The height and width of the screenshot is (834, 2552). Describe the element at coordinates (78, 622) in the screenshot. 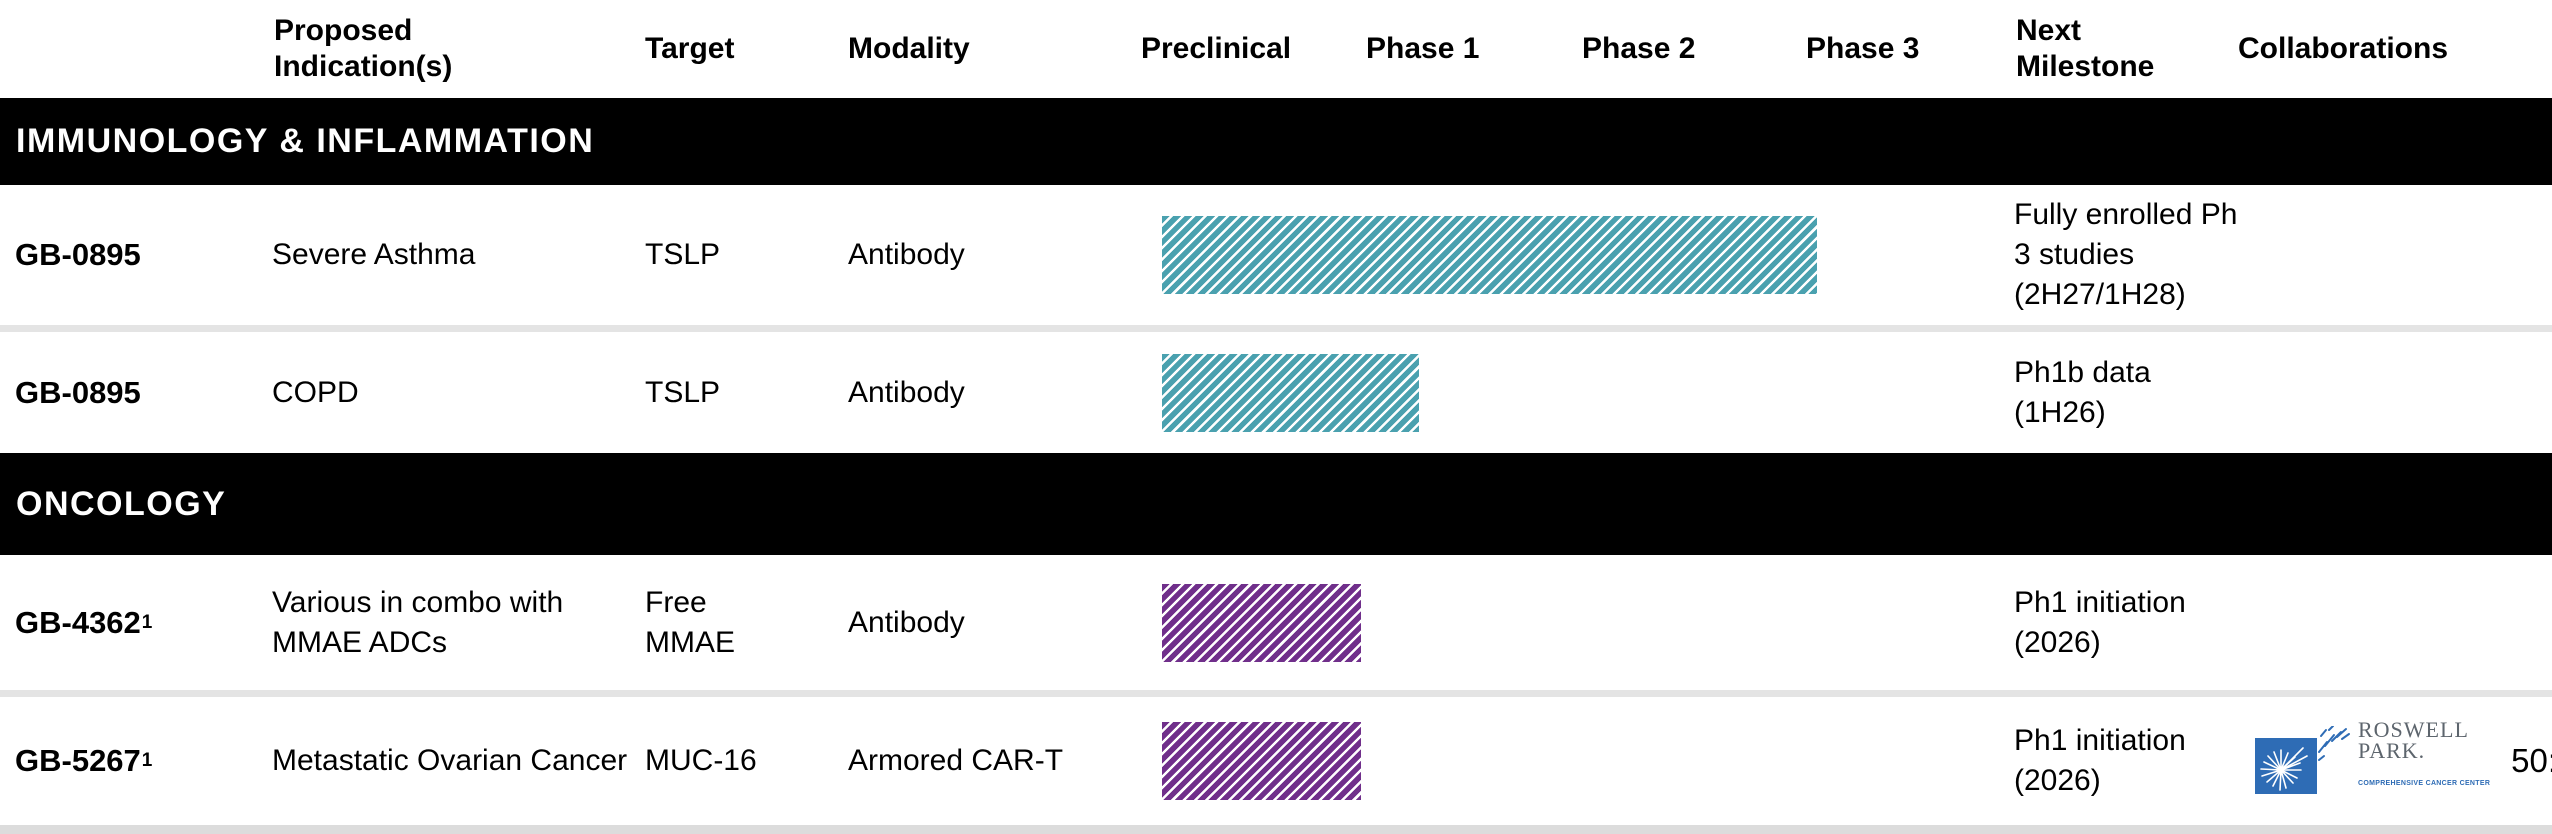

I see `program-label: GB-4362` at that location.